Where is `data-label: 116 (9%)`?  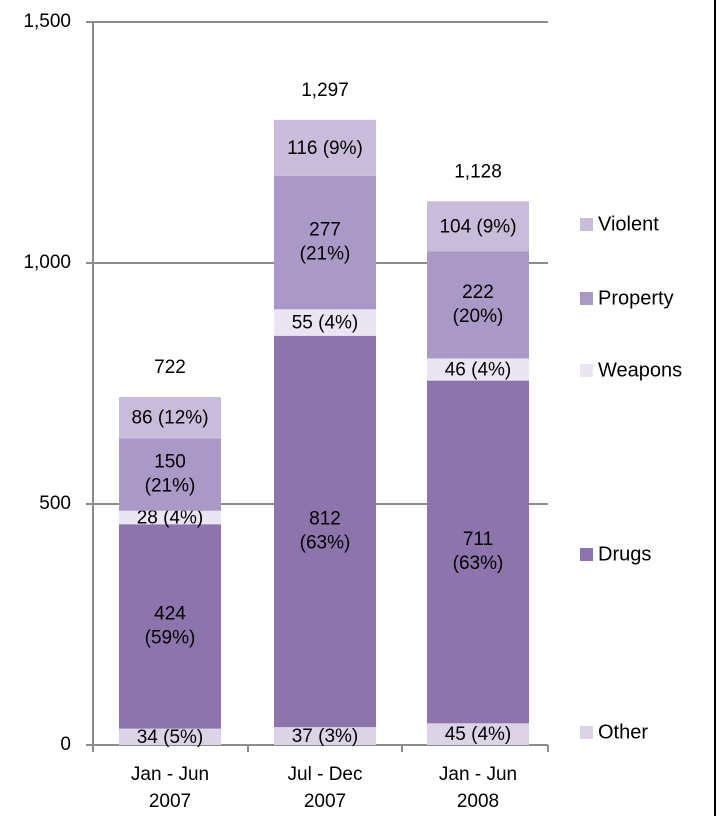
data-label: 116 (9%) is located at coordinates (325, 148).